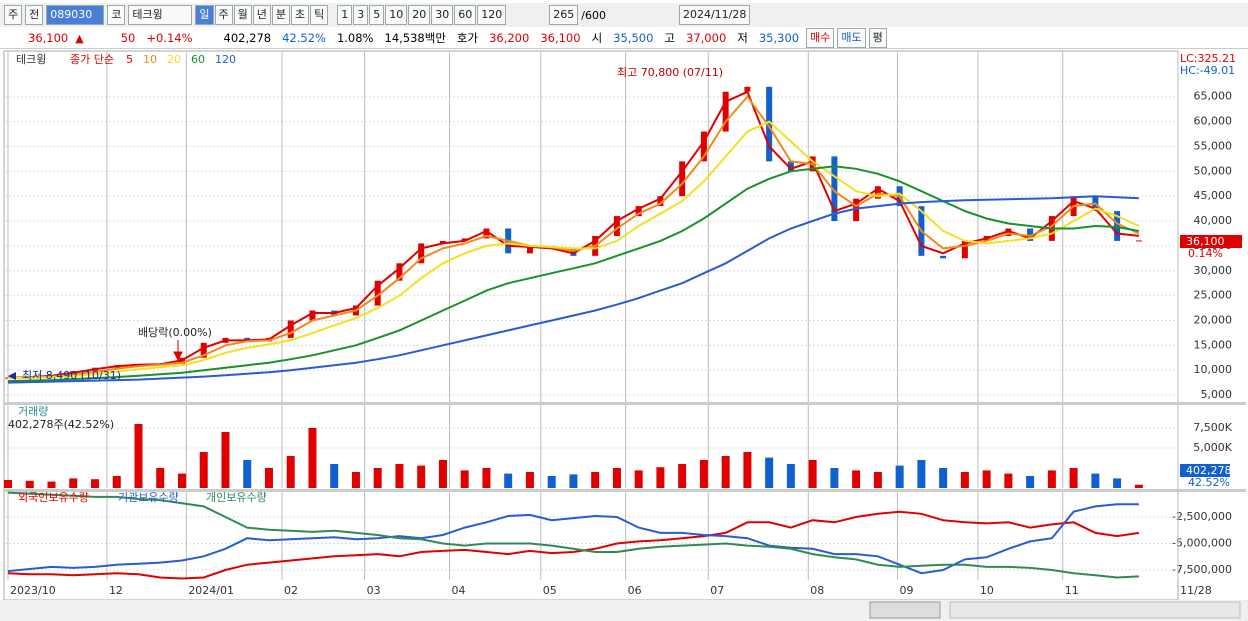 This screenshot has height=621, width=1248. I want to click on y-tick-label: 30,000, so click(1213, 270).